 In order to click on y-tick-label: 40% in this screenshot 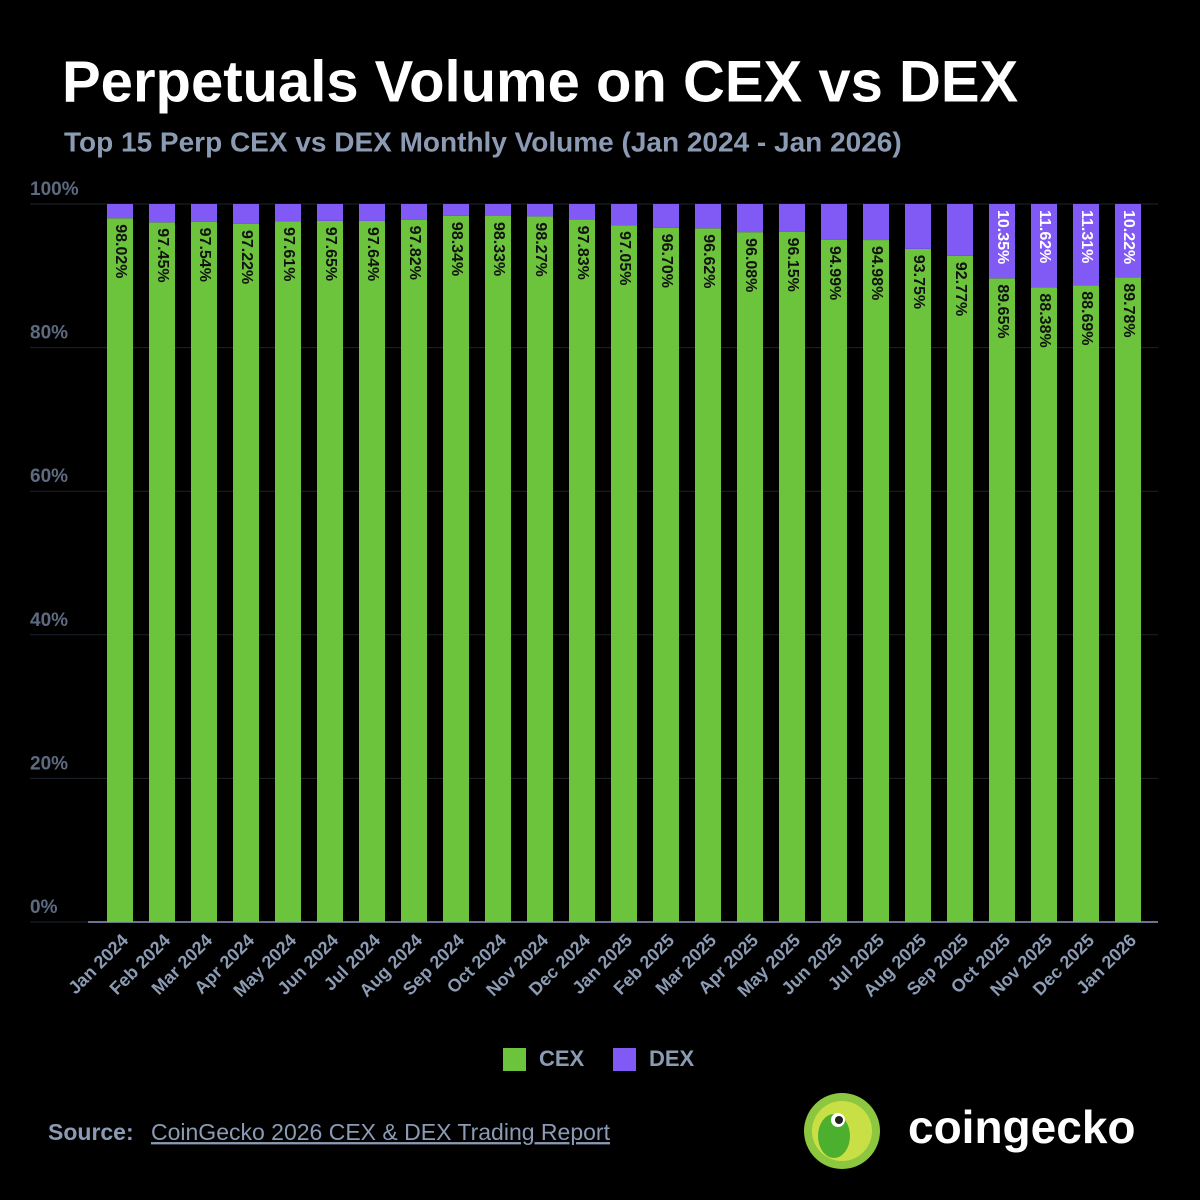, I will do `click(49, 620)`.